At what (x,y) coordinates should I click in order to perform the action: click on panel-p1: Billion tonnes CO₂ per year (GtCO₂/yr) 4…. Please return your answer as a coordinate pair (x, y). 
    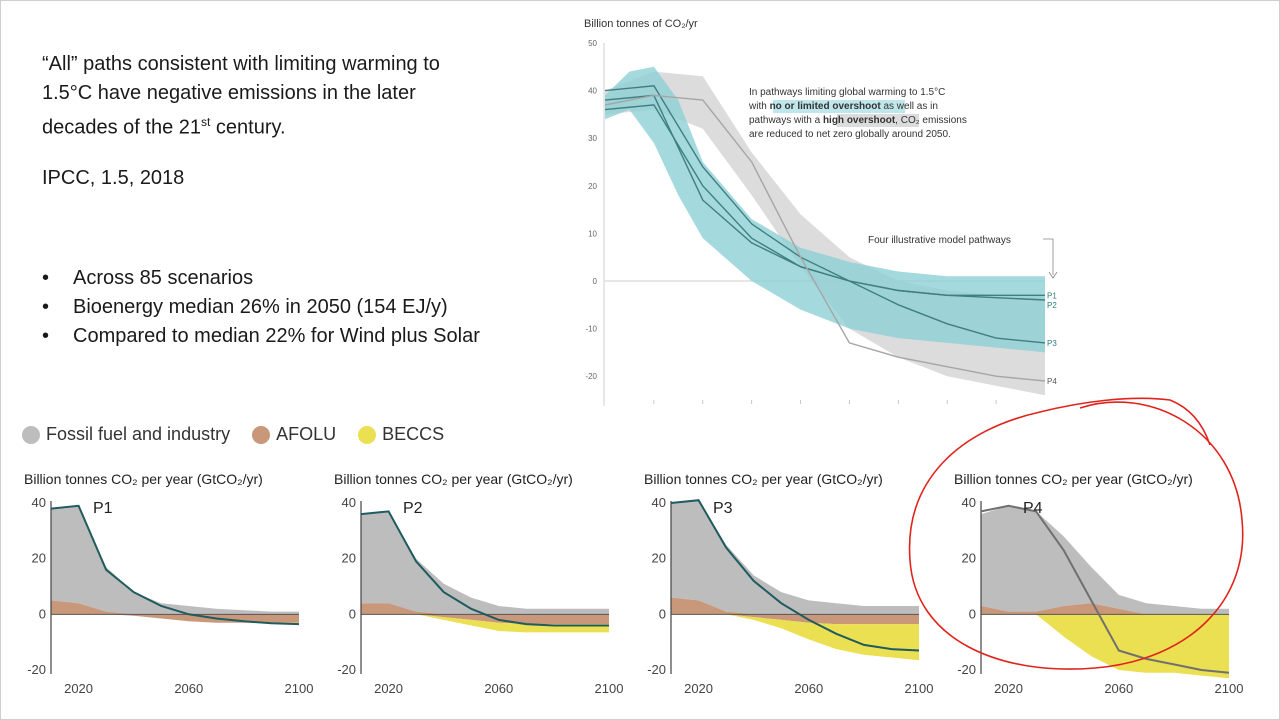
    Looking at the image, I should click on (179, 592).